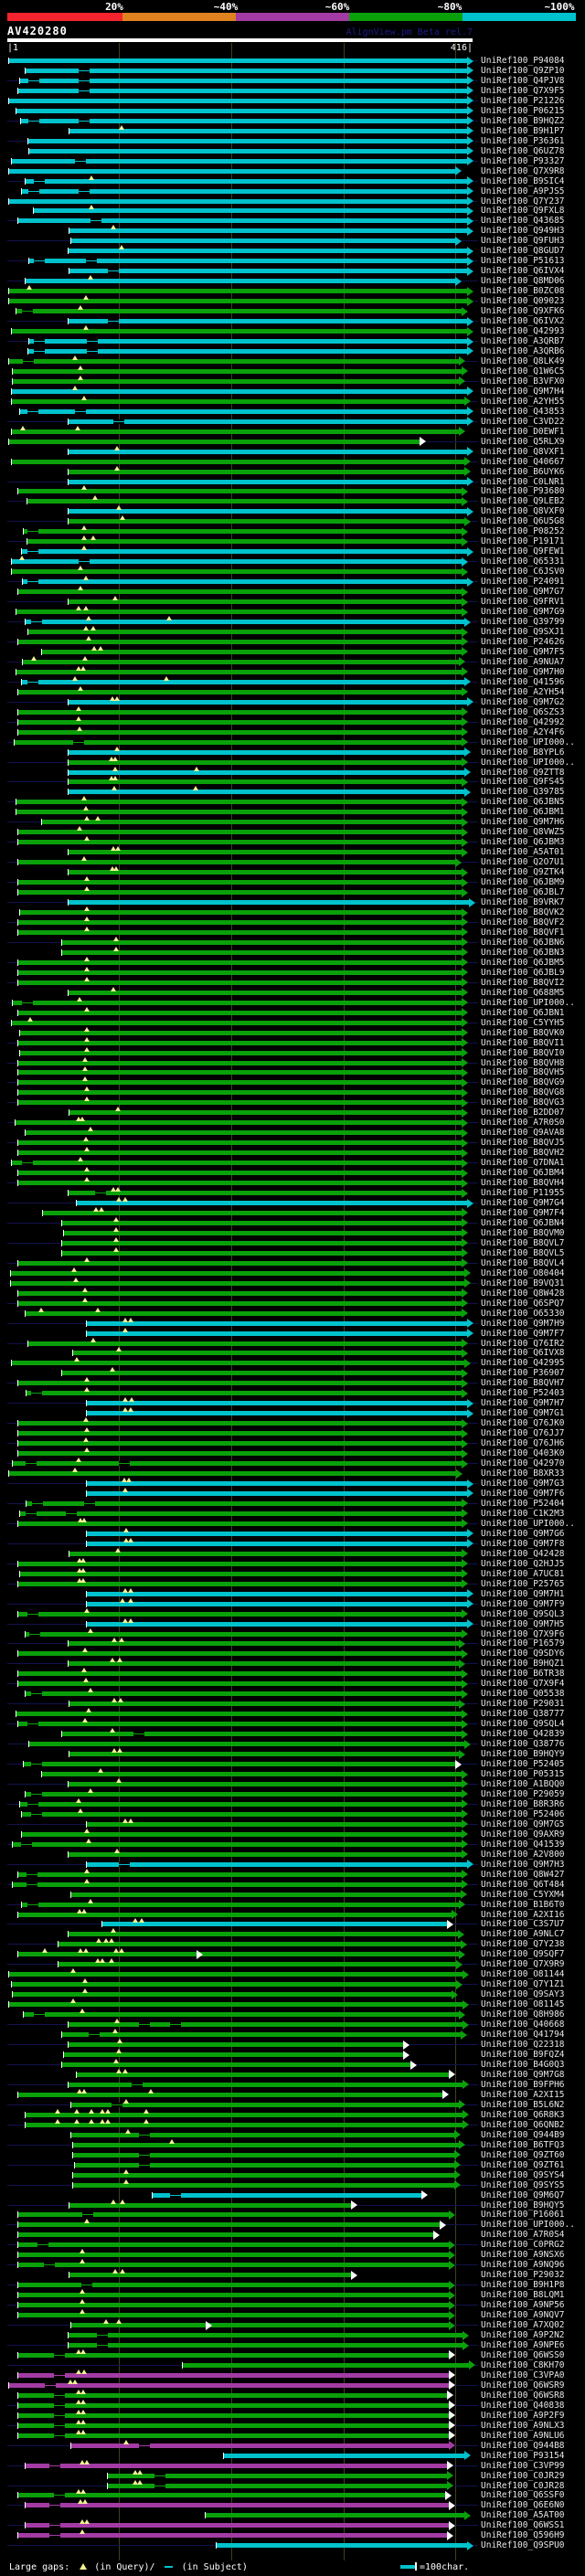 This screenshot has width=585, height=2576. Describe the element at coordinates (523, 1373) in the screenshot. I see `hit-label: UniRef100_P36907` at that location.